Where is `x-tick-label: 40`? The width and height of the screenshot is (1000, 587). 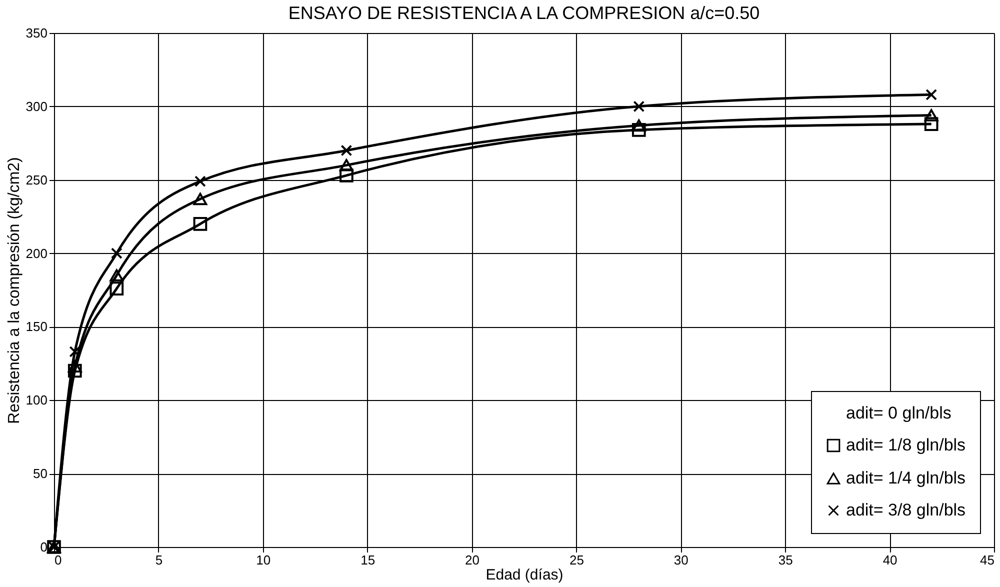 x-tick-label: 40 is located at coordinates (890, 560).